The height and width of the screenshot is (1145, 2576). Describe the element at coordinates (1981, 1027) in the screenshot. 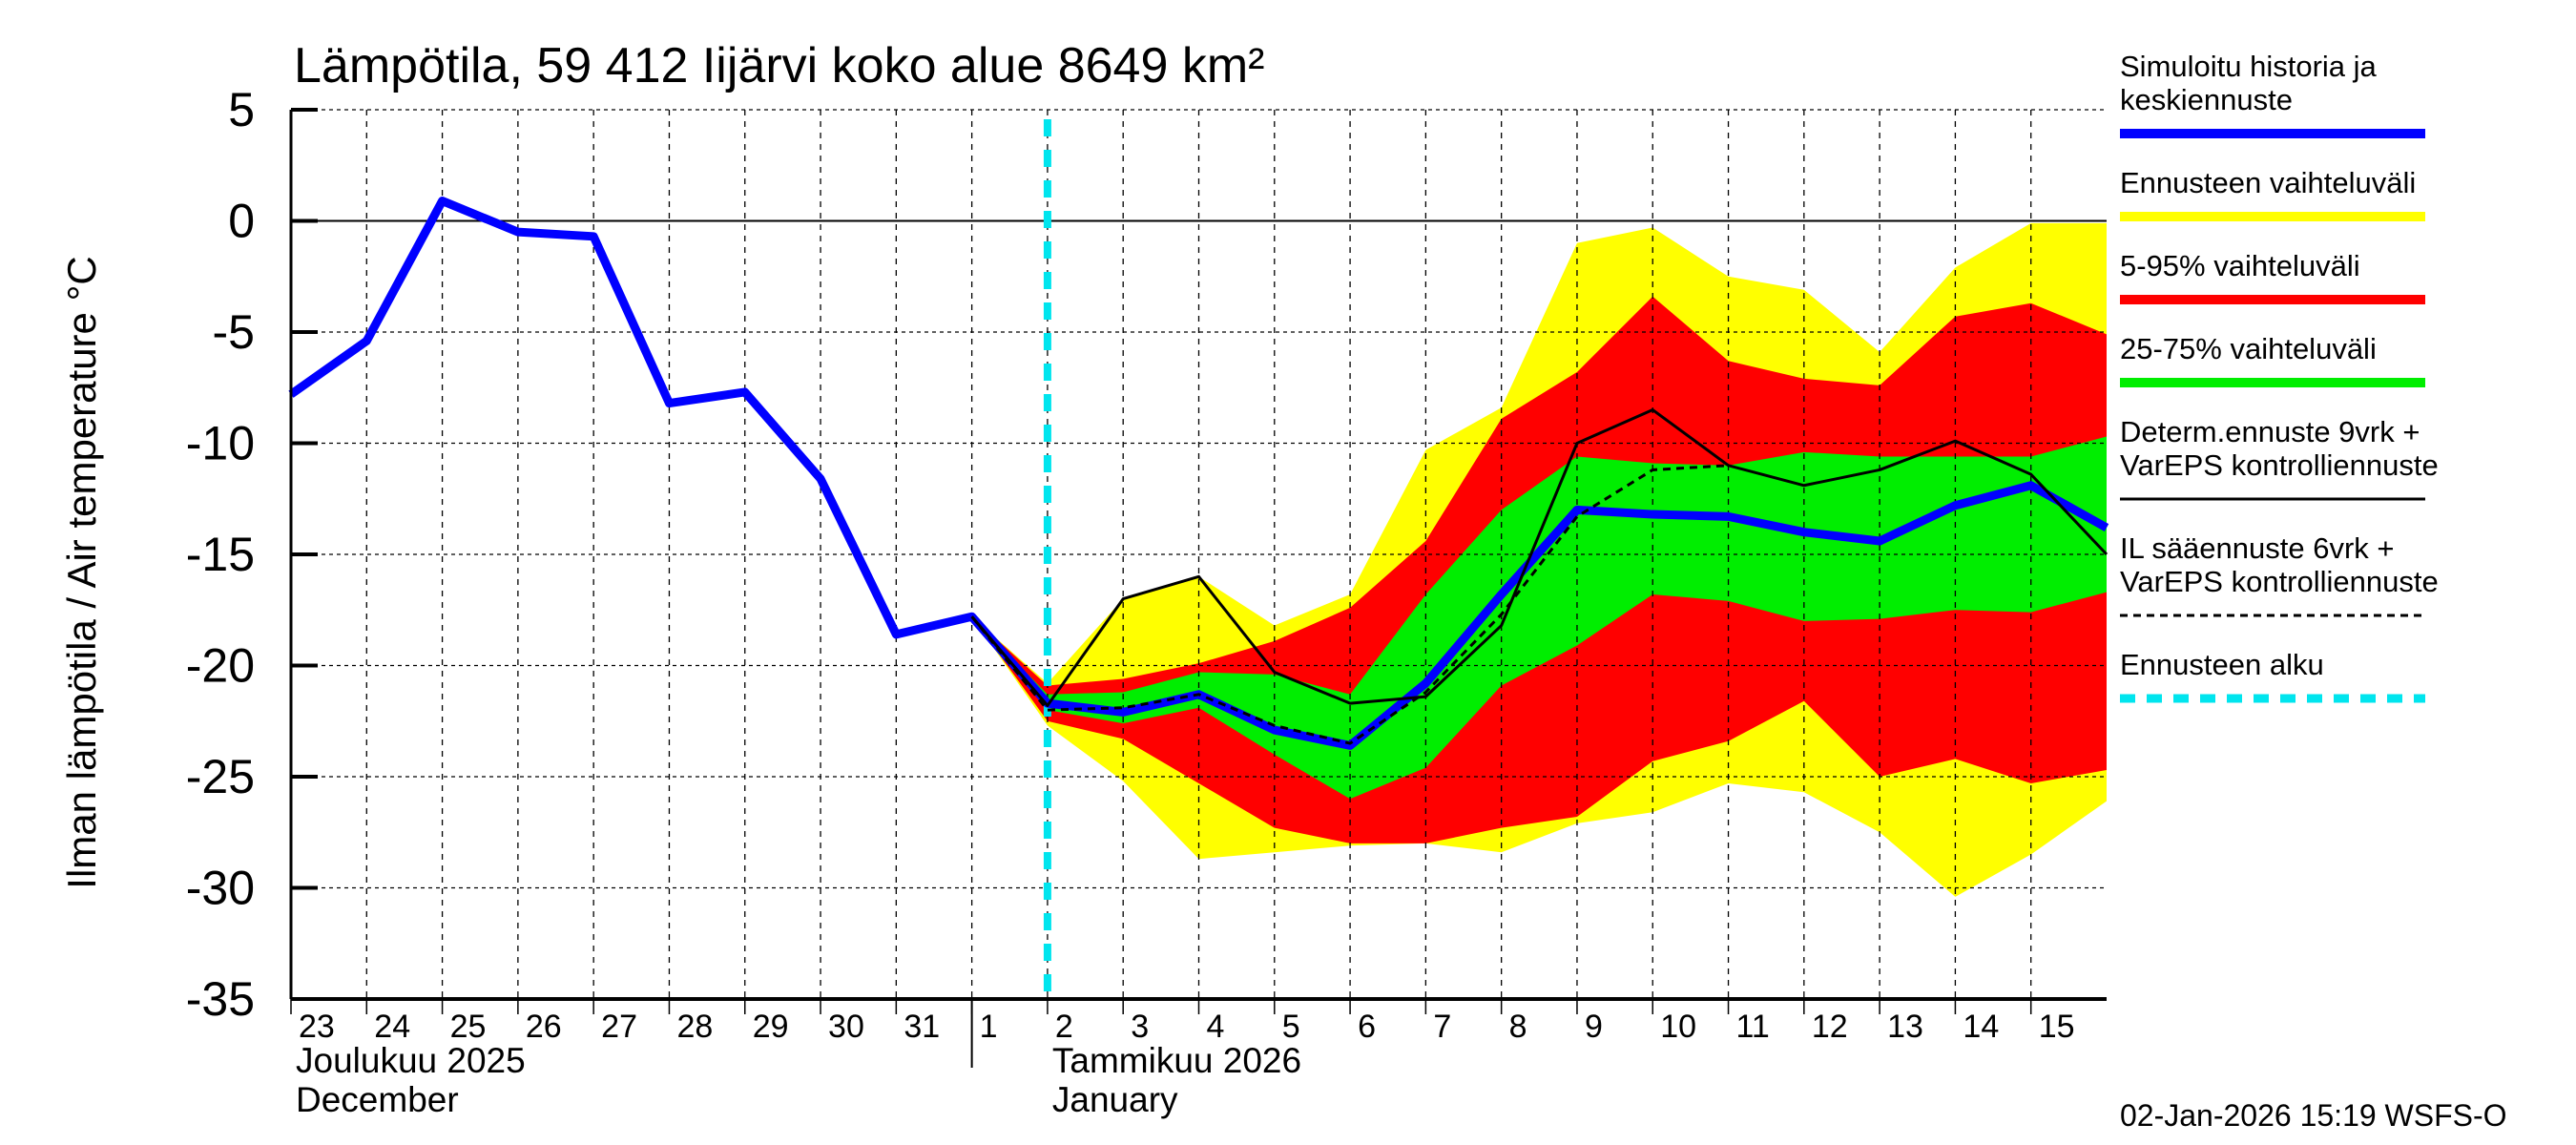

I see `x-tick-label: 14` at that location.